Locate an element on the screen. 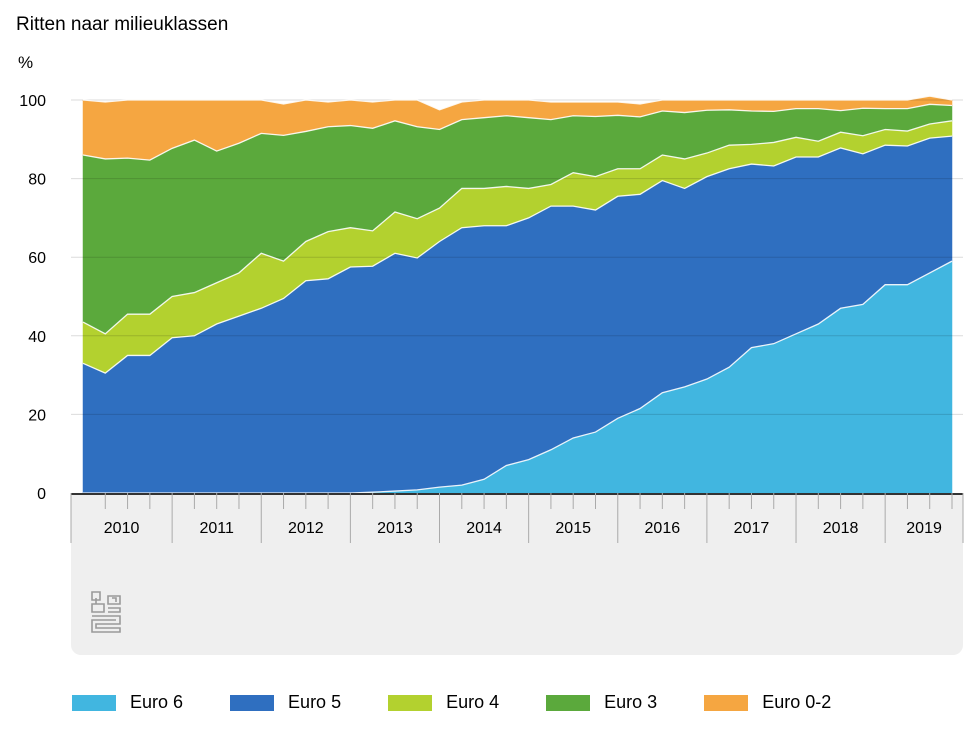 Image resolution: width=980 pixels, height=735 pixels. legend-label: Euro 0-2 is located at coordinates (797, 702).